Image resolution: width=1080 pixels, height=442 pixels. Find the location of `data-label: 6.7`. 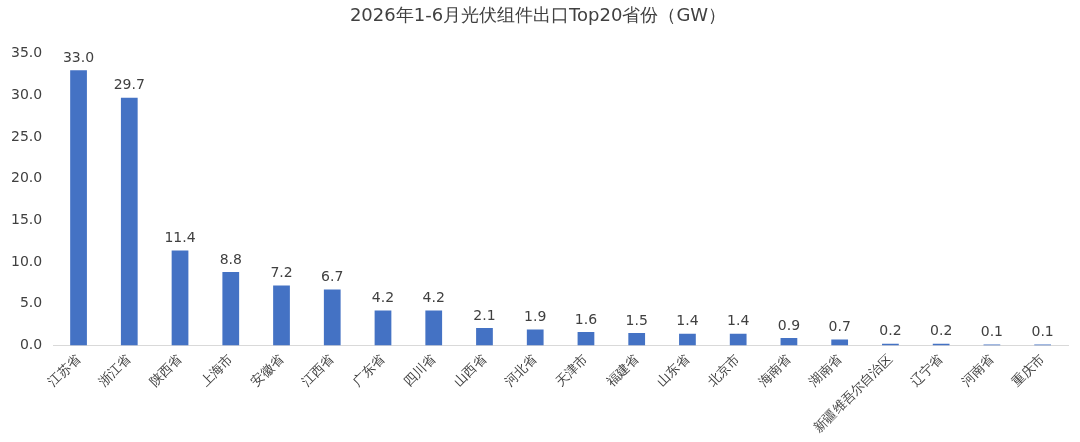

data-label: 6.7 is located at coordinates (332, 276).